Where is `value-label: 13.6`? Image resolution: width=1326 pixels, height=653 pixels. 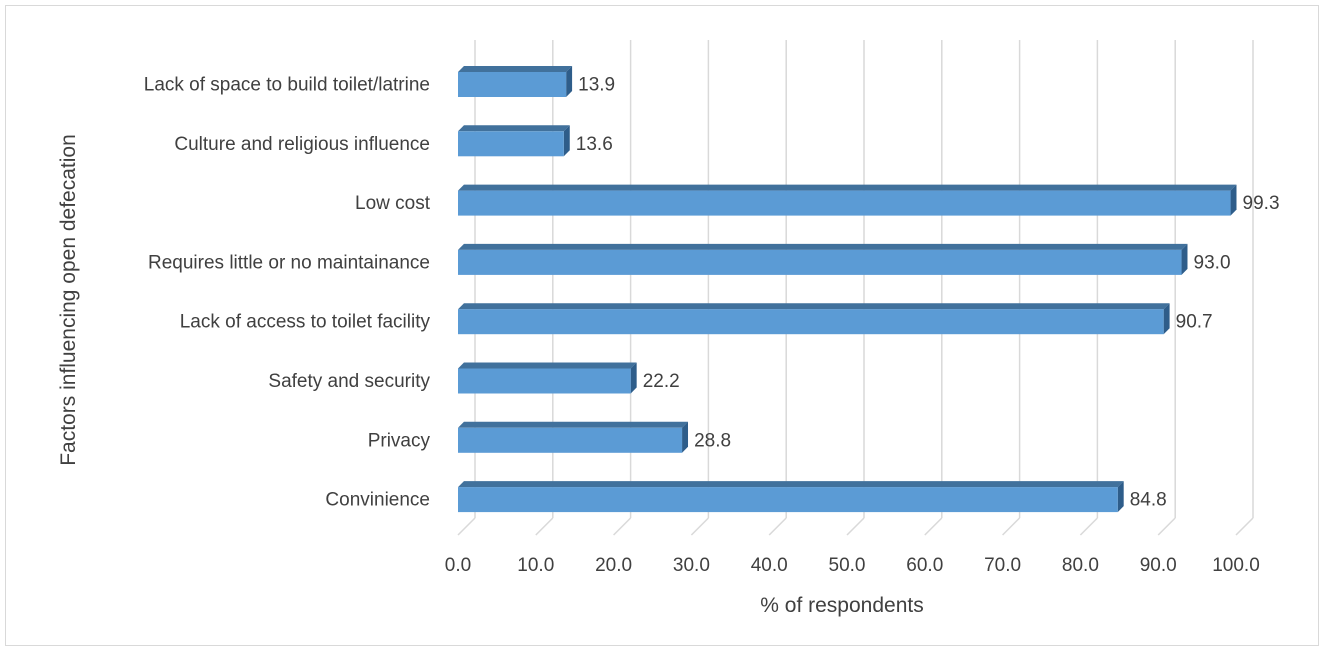
value-label: 13.6 is located at coordinates (594, 144).